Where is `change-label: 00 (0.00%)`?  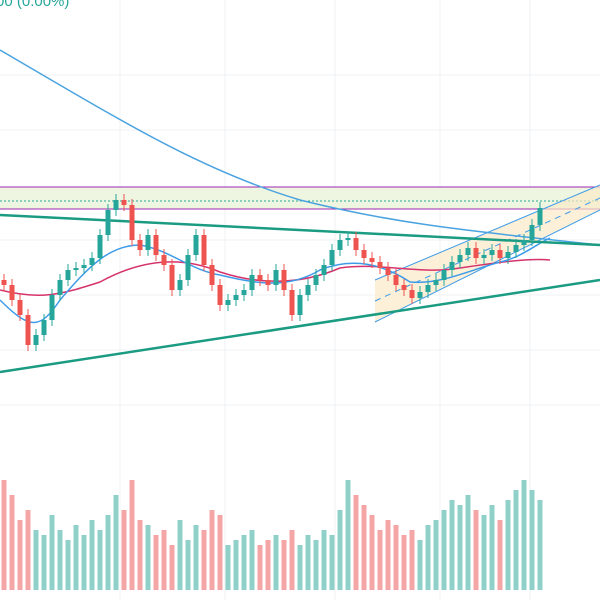
change-label: 00 (0.00%) is located at coordinates (34, 5).